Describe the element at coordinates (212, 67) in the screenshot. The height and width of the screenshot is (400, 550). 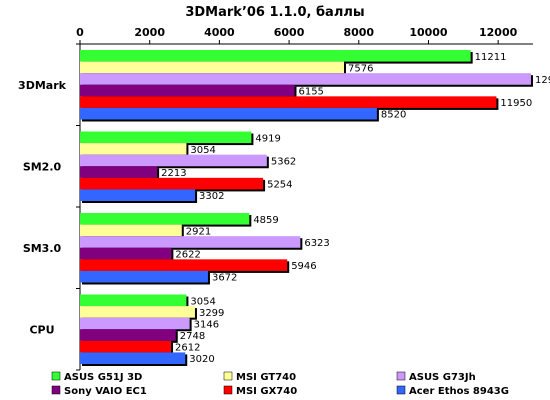
I see `bar-msi-gt740-3dmark` at that location.